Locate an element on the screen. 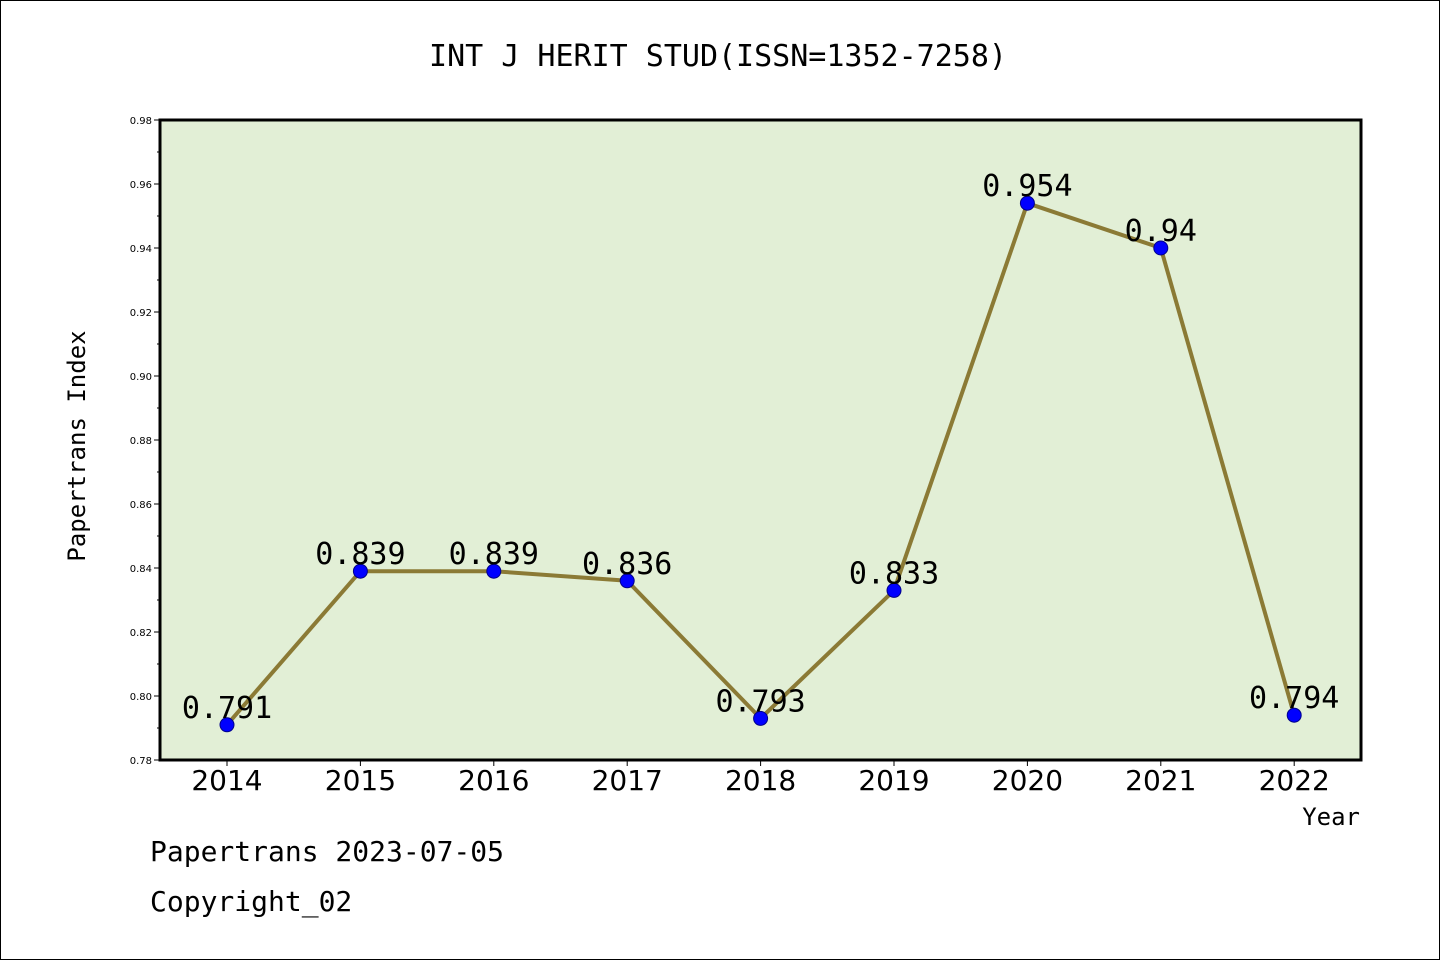  data-label: 0.836 is located at coordinates (627, 564).